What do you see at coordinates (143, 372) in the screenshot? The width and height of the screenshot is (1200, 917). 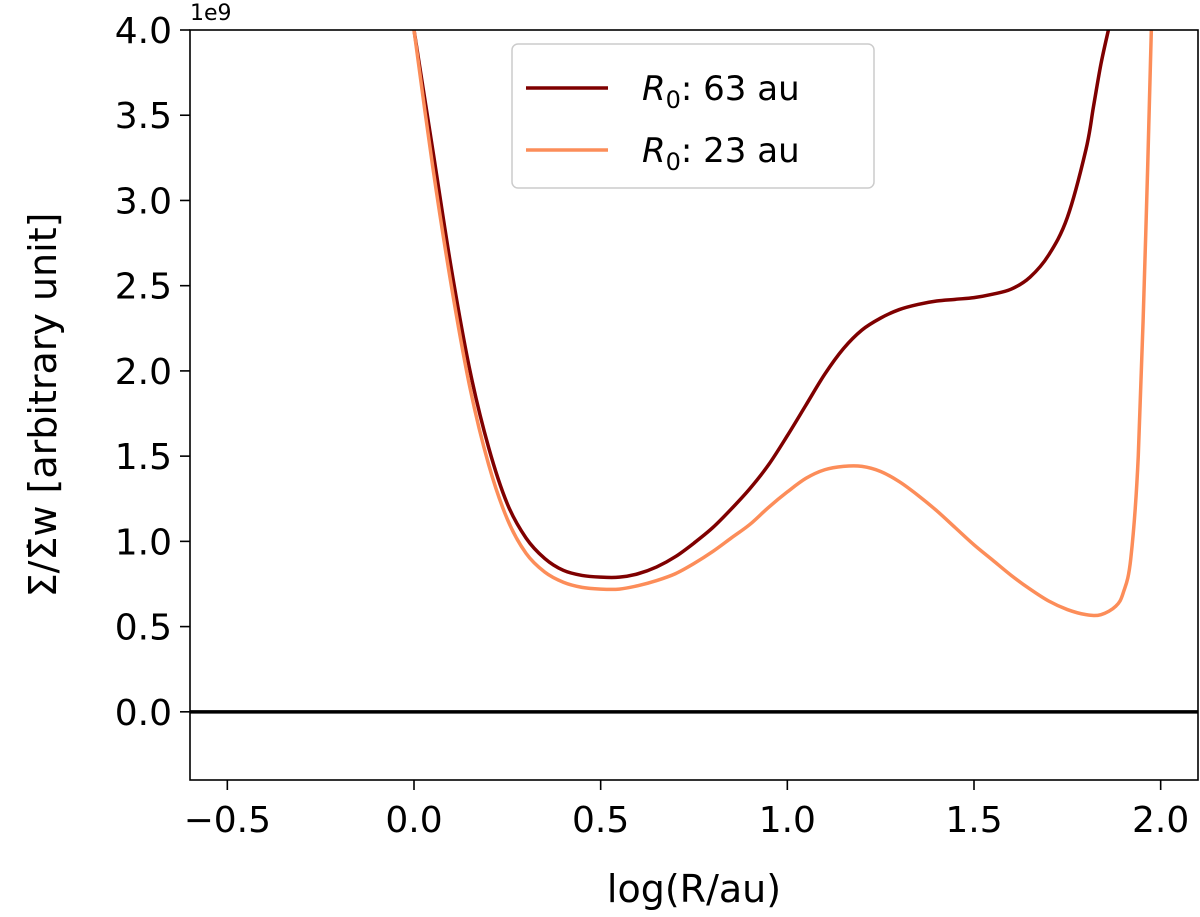 I see `y-tick-label: 2.0` at bounding box center [143, 372].